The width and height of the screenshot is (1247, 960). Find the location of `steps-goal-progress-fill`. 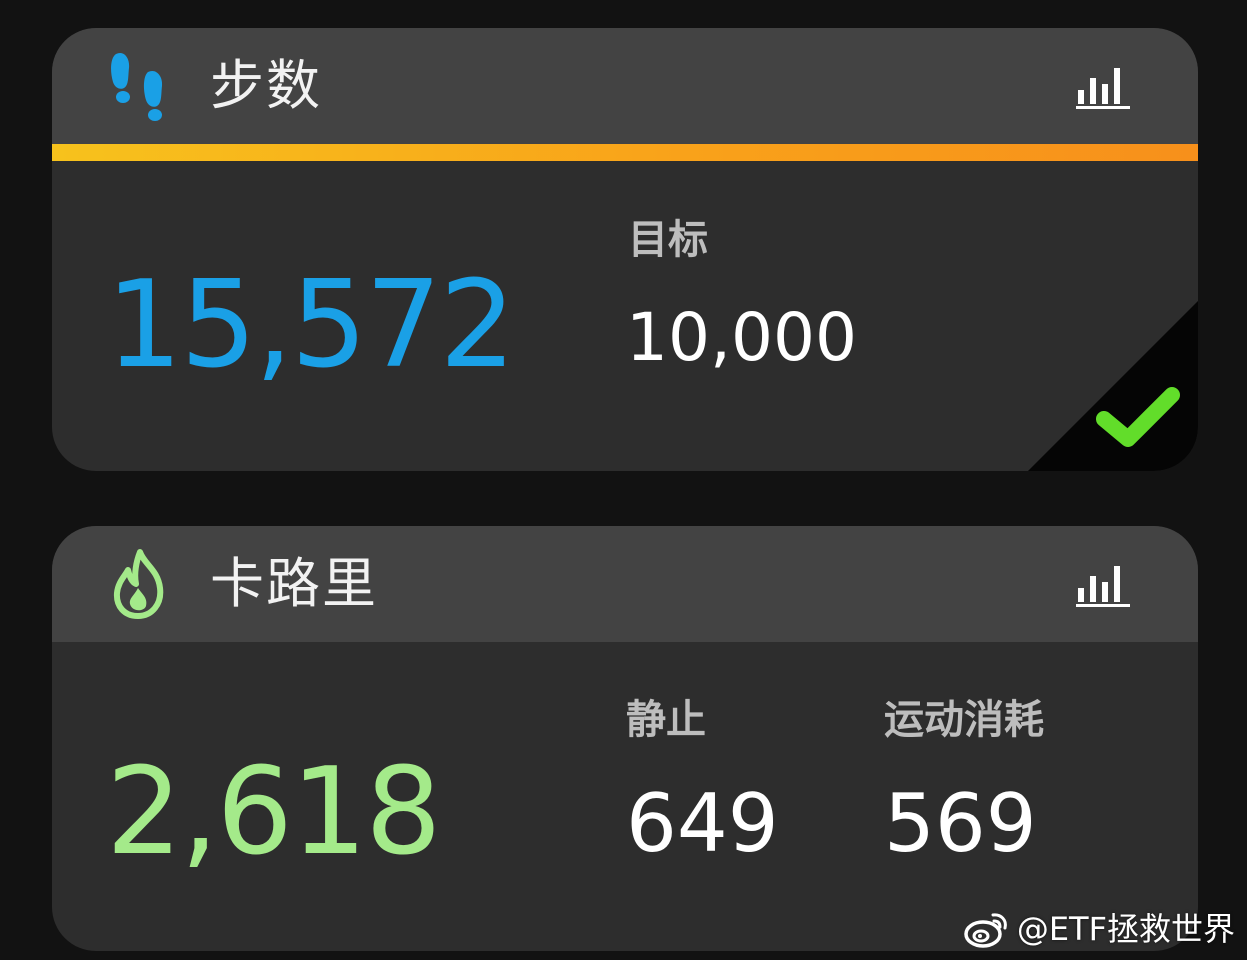

steps-goal-progress-fill is located at coordinates (625, 152).